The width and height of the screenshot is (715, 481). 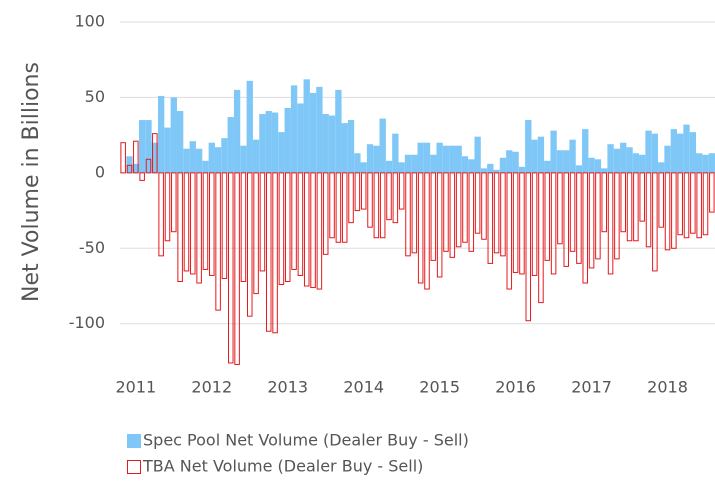 What do you see at coordinates (100, 171) in the screenshot?
I see `y-tick-label: 0` at bounding box center [100, 171].